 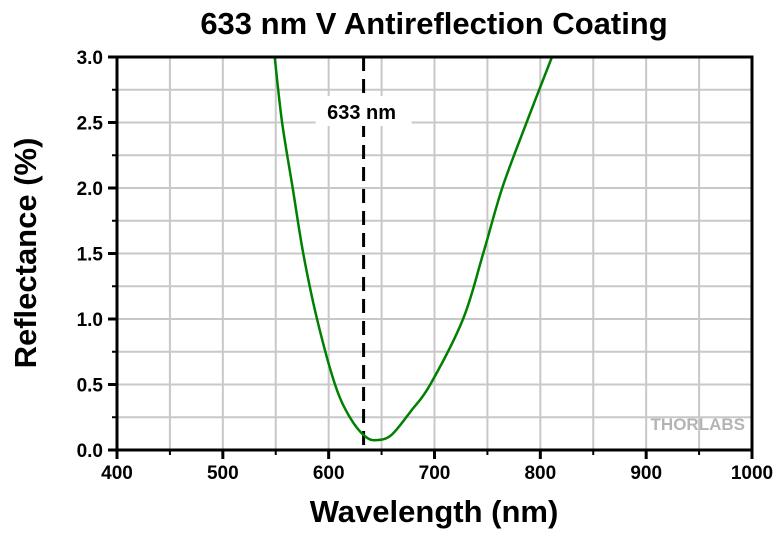 What do you see at coordinates (90, 451) in the screenshot?
I see `y-tick-label: 0.0` at bounding box center [90, 451].